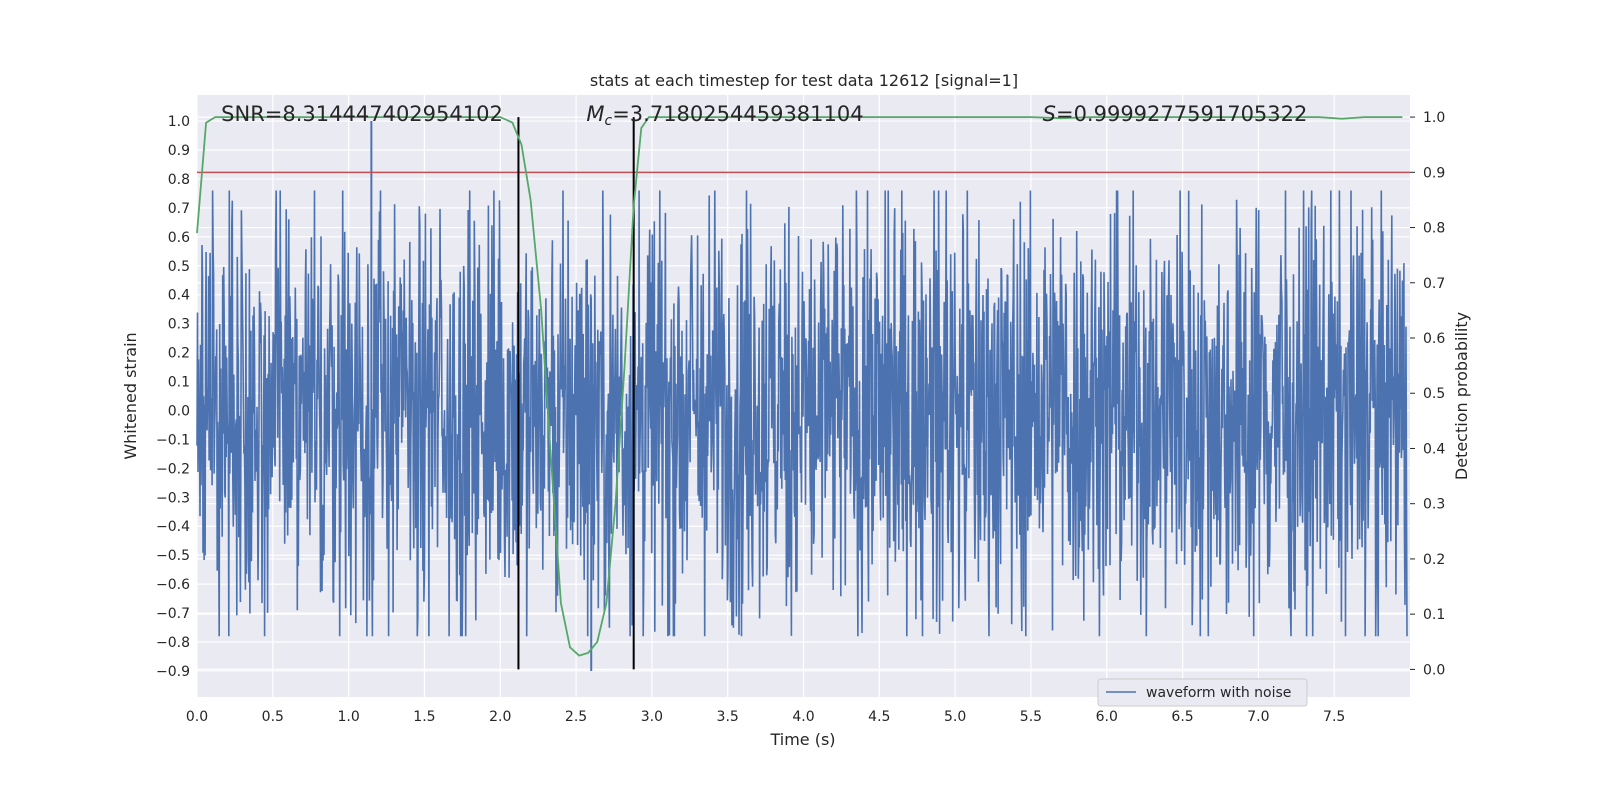  What do you see at coordinates (179, 238) in the screenshot?
I see `y-left-tick-label: 0.6` at bounding box center [179, 238].